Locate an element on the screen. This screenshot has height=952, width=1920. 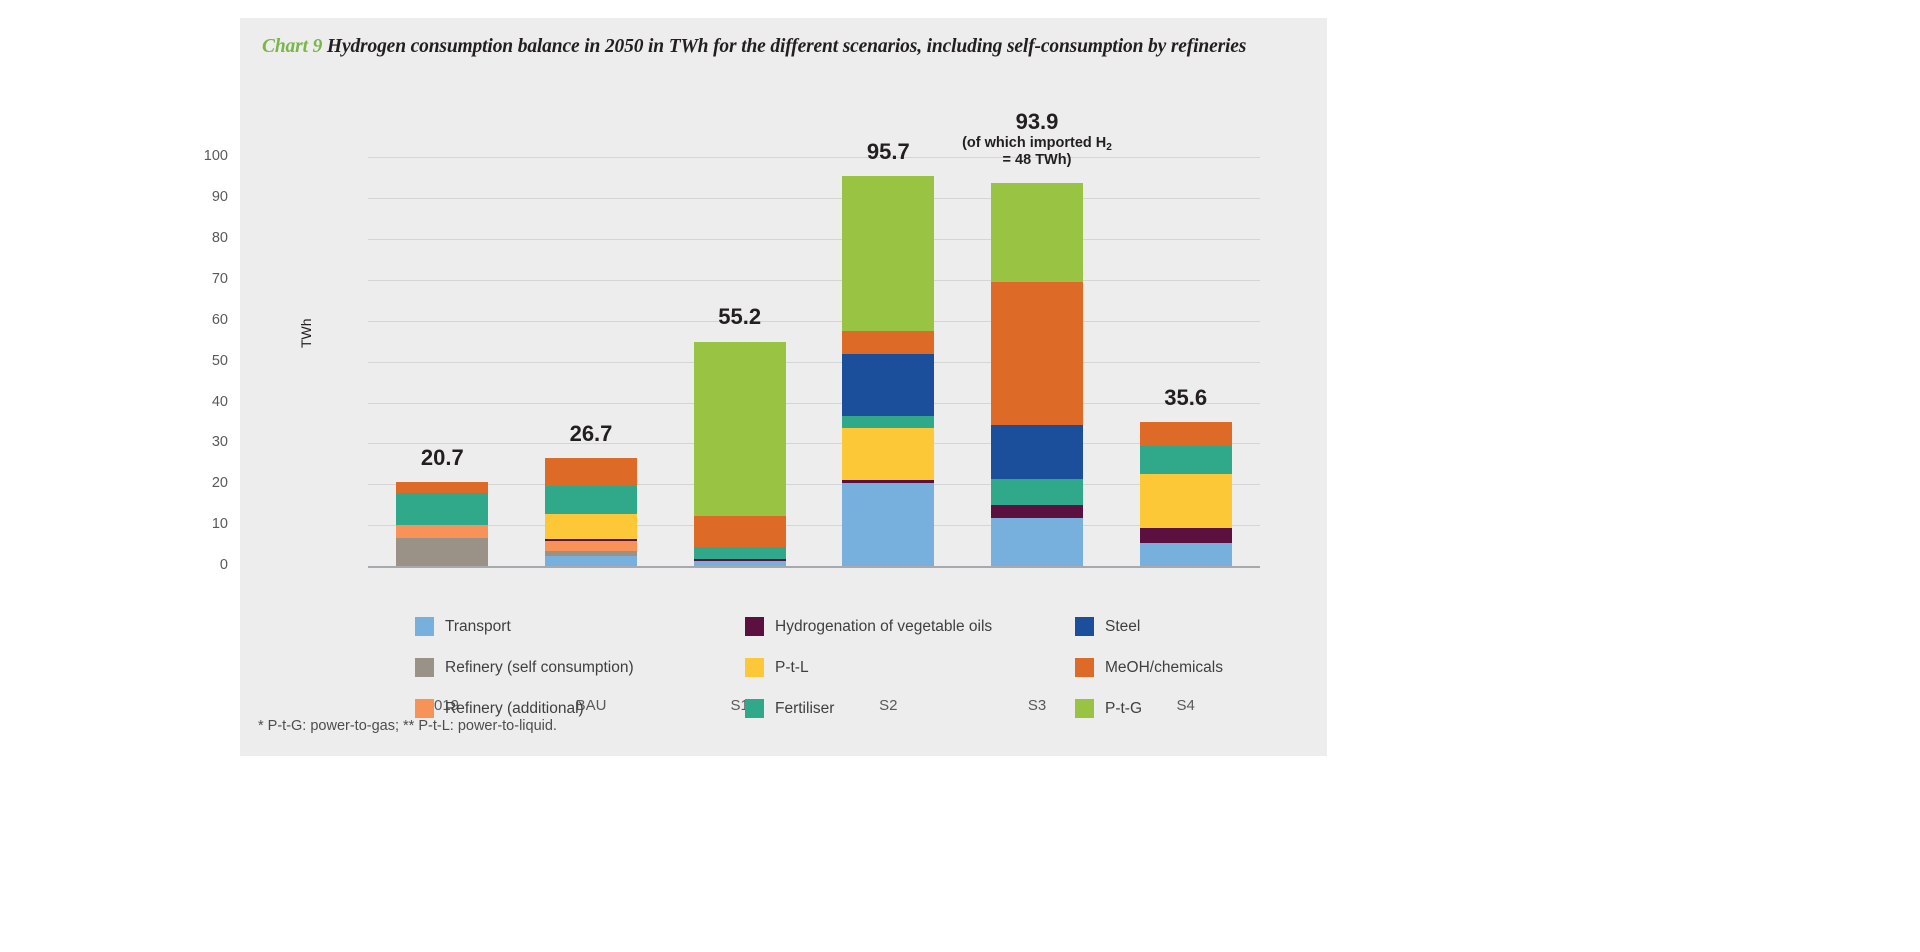
legend-item: Refinery (self consumption) is located at coordinates (524, 667).